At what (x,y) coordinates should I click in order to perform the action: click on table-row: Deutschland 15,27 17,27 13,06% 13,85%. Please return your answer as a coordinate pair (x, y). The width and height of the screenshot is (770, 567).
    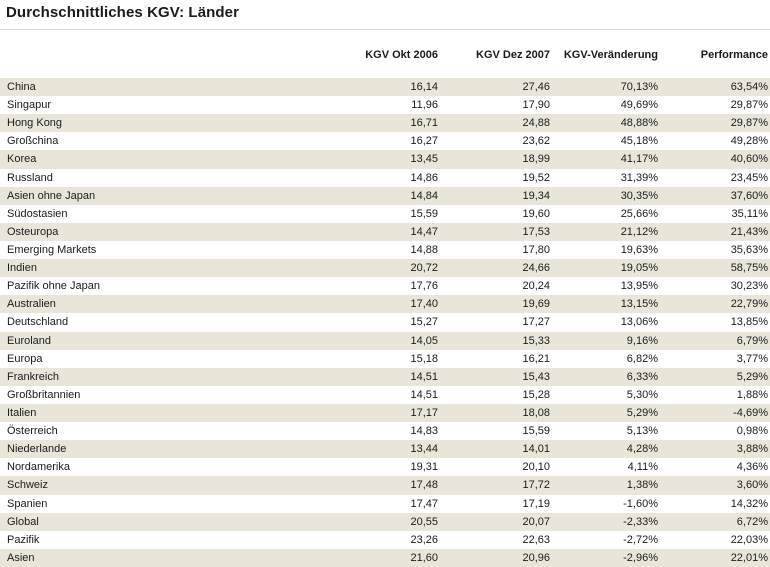
    Looking at the image, I should click on (385, 322).